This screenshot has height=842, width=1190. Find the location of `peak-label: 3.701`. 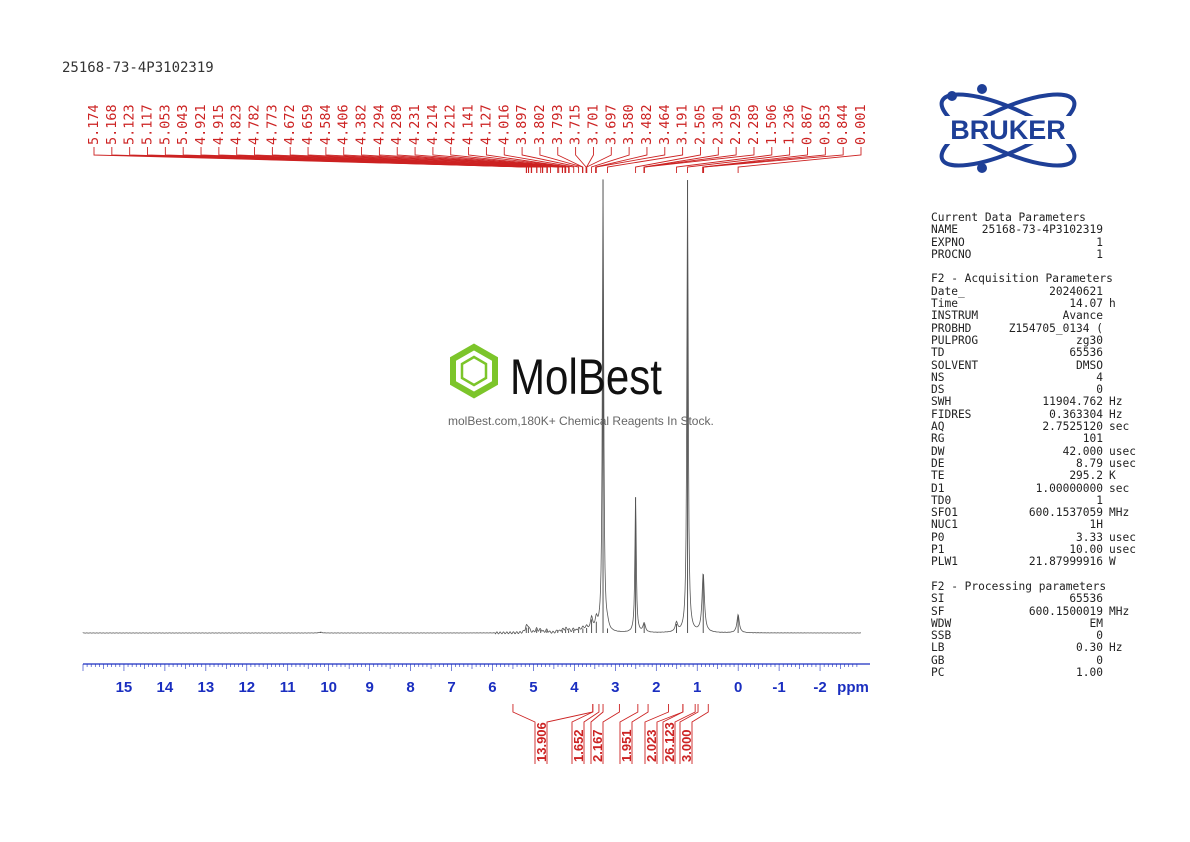

peak-label: 3.701 is located at coordinates (593, 124).